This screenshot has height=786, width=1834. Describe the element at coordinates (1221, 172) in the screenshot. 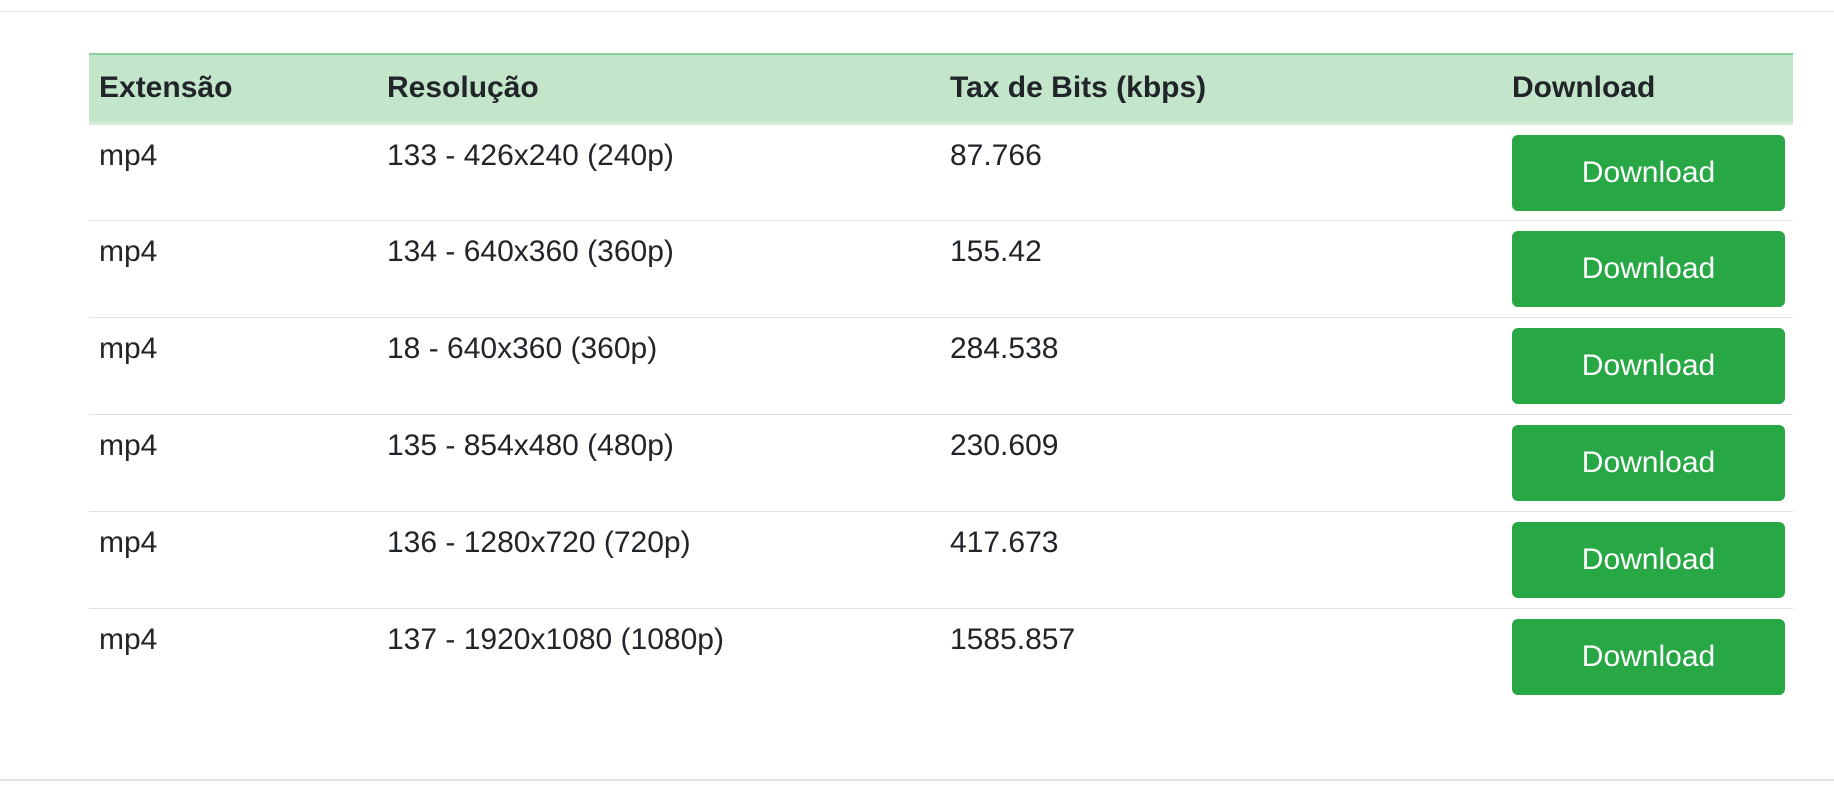

I see `cell-bitrate: 87.766` at that location.